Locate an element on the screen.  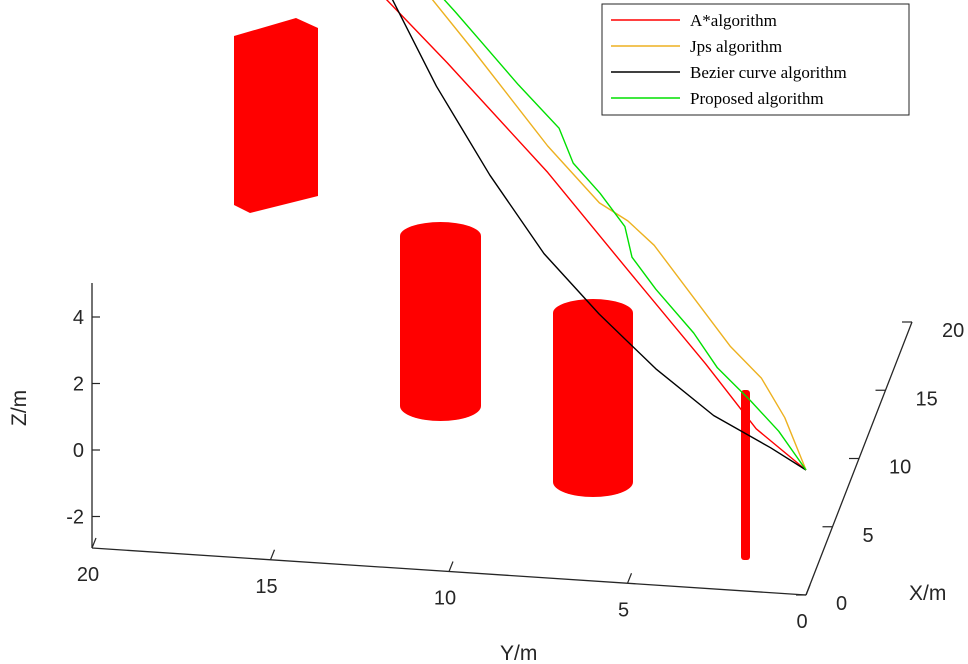
z-ticks: 4 2 0 -2 is located at coordinates (83, 418).